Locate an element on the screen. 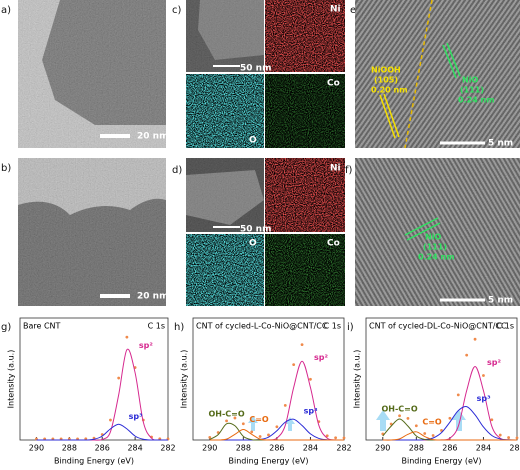 The width and height of the screenshot is (520, 470). panel-label: h) is located at coordinates (179, 327).